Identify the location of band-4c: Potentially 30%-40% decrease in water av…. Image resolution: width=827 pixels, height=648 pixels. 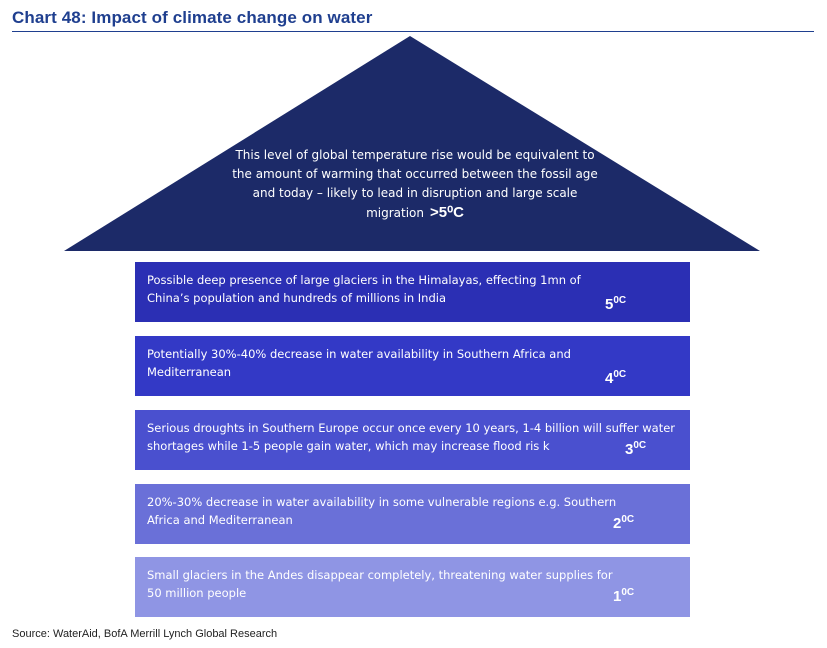
(412, 366).